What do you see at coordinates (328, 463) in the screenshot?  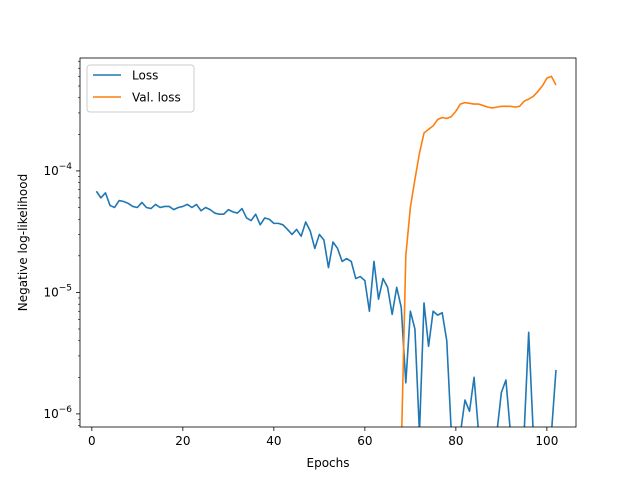 I see `x-axis-label: Epochs` at bounding box center [328, 463].